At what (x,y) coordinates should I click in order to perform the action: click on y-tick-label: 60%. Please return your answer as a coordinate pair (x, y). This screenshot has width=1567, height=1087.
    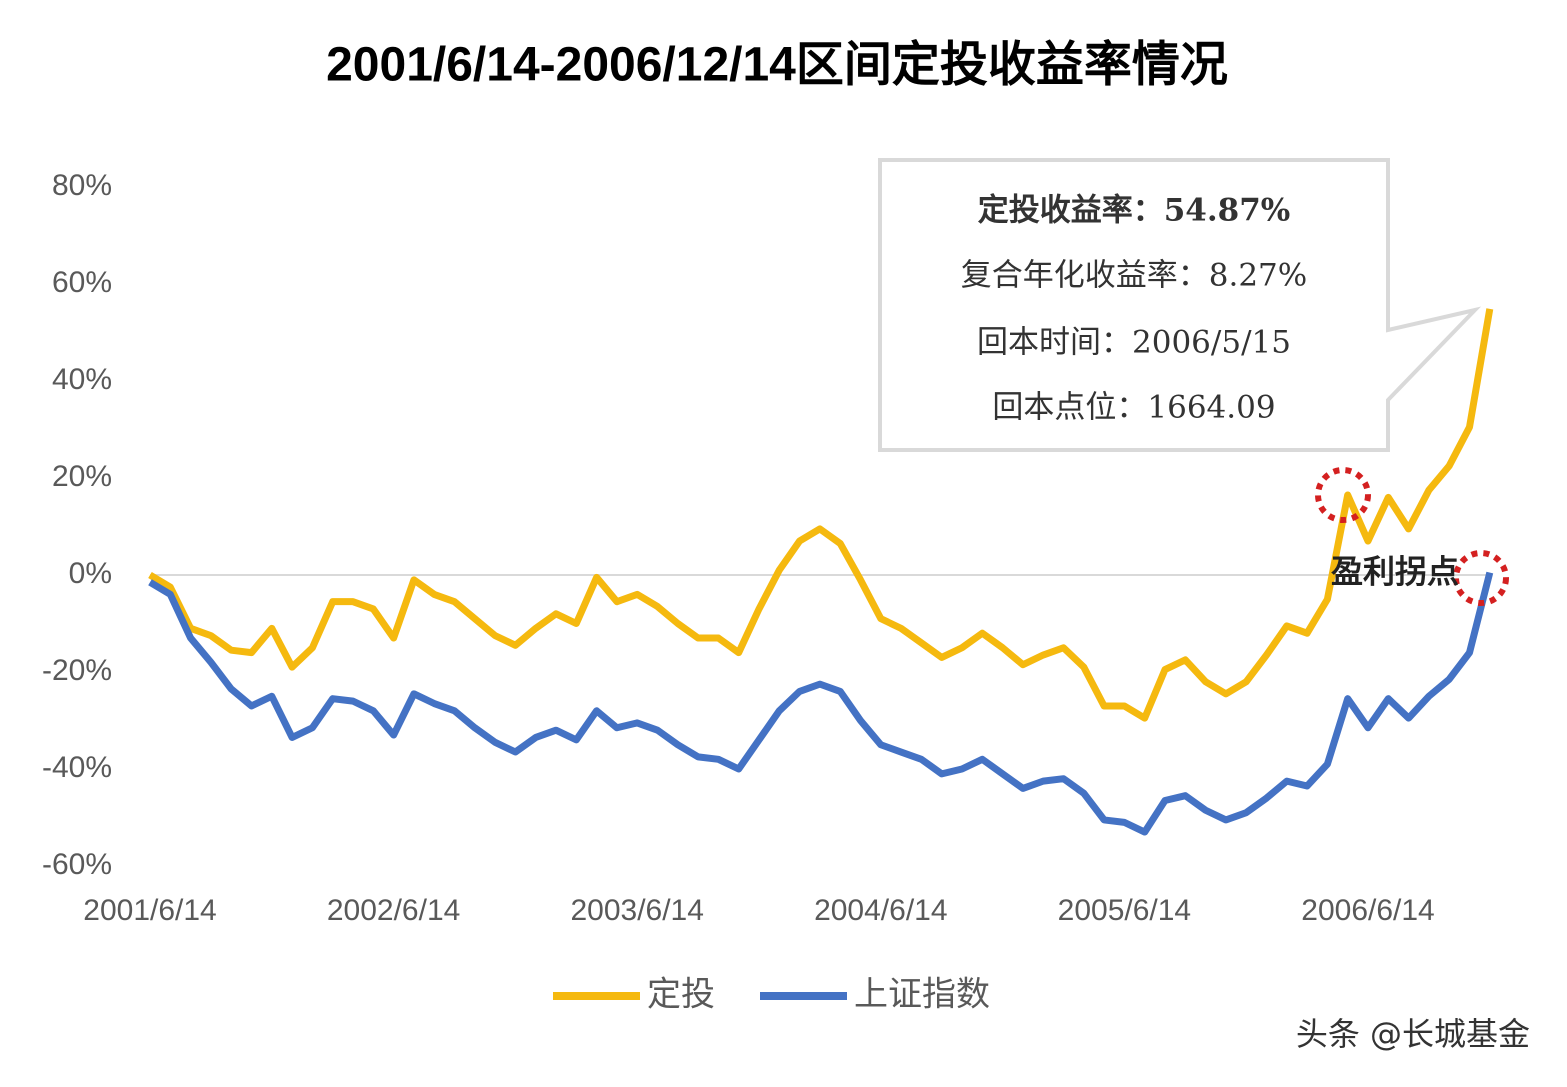
    Looking at the image, I should click on (82, 282).